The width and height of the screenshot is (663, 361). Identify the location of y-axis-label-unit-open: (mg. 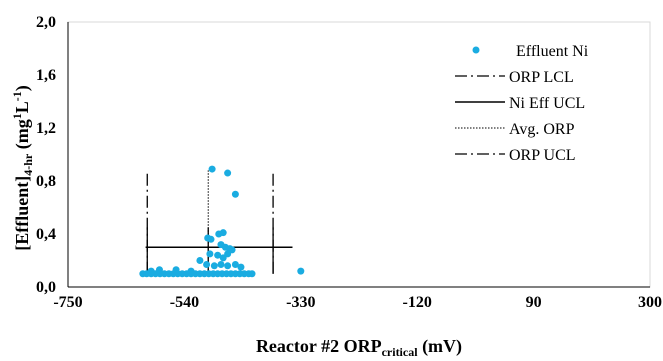
(22, 136).